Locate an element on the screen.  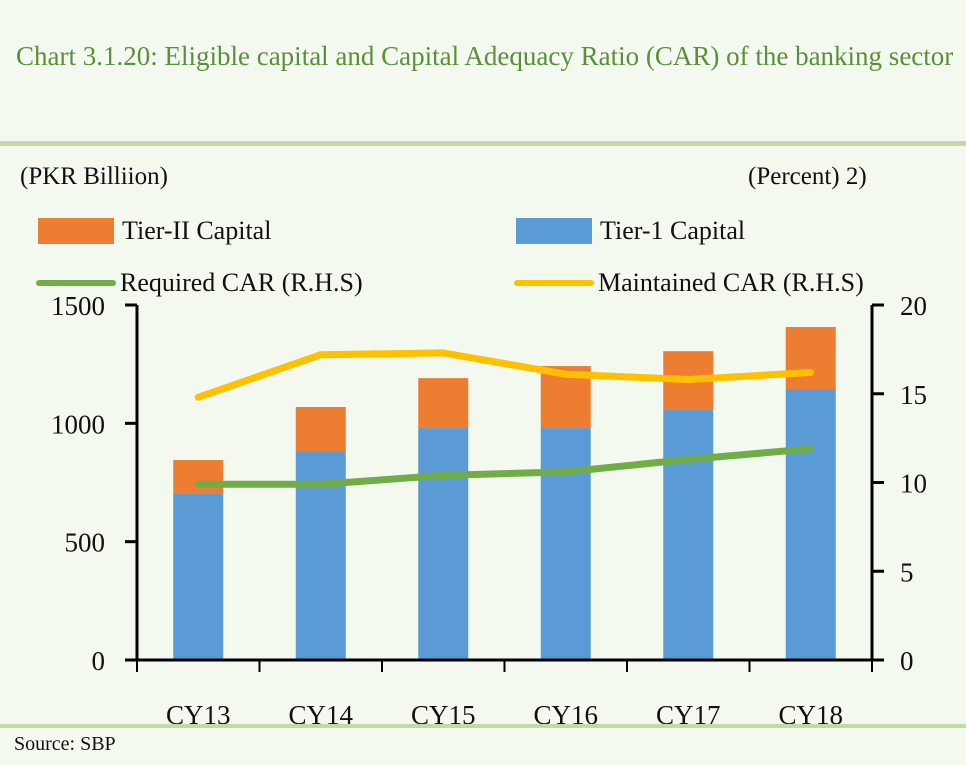
right-axis-unit: (Percent) 2) is located at coordinates (807, 176).